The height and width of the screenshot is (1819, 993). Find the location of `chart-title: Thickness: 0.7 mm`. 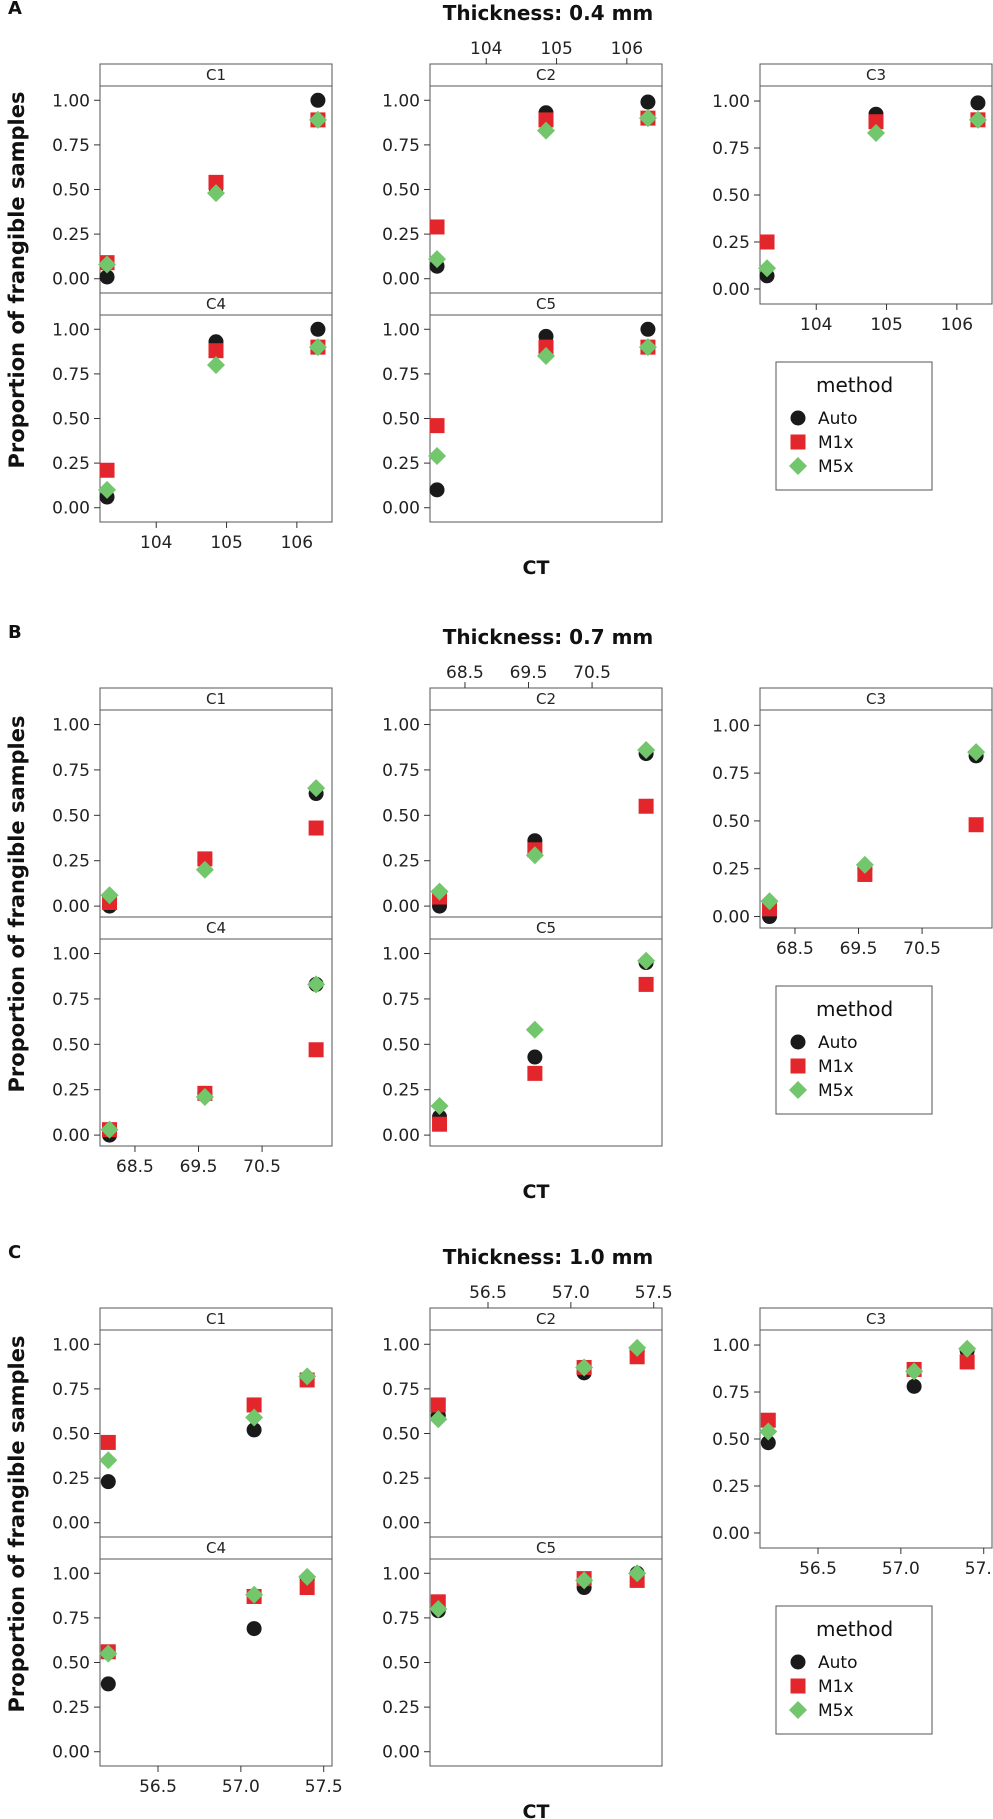

chart-title: Thickness: 0.7 mm is located at coordinates (548, 637).